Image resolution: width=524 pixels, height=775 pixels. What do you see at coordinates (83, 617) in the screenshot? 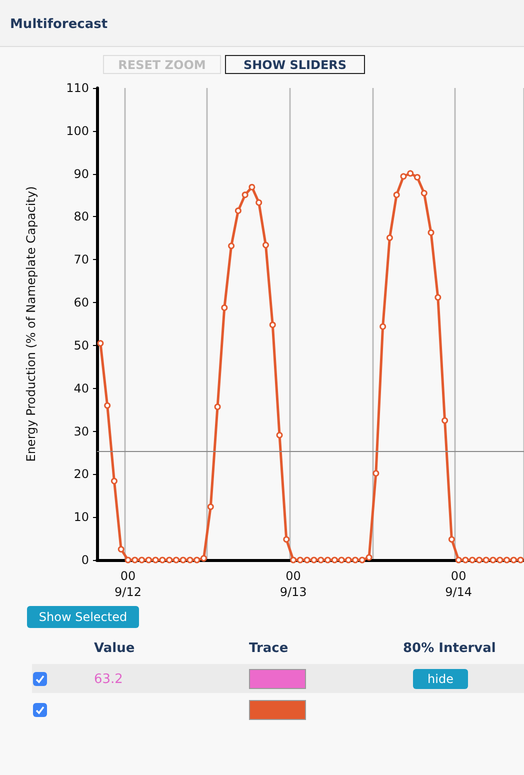
I see `text: Show Selected` at bounding box center [83, 617].